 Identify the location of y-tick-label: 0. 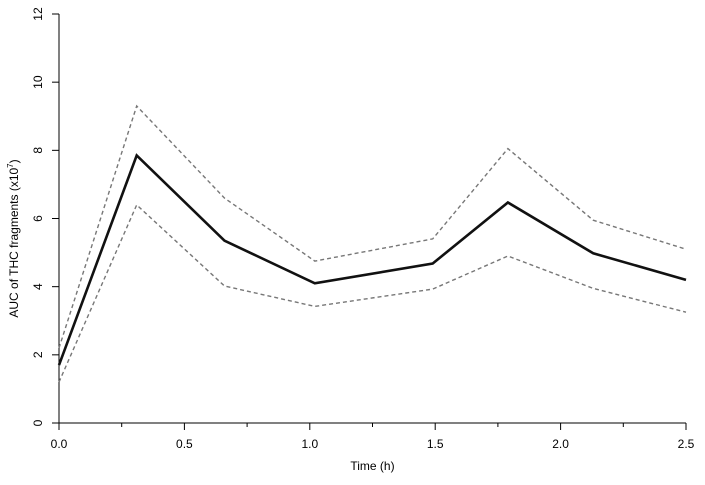
(38, 422).